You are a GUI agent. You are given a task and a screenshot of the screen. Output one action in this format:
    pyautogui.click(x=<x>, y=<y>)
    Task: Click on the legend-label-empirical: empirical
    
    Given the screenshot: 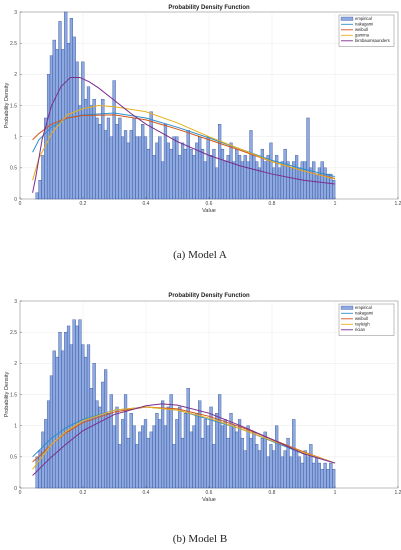 What is the action you would take?
    pyautogui.click(x=363, y=307)
    